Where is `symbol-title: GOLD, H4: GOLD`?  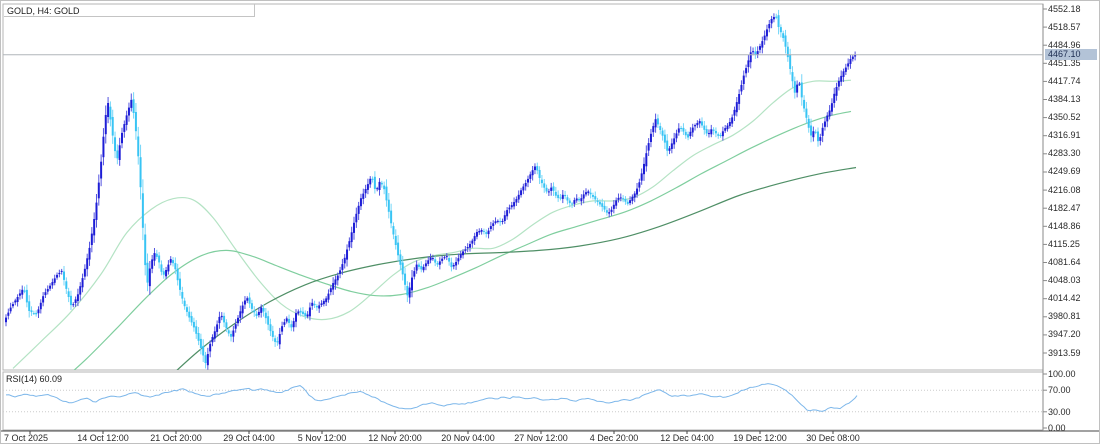
symbol-title: GOLD, H4: GOLD is located at coordinates (43, 11).